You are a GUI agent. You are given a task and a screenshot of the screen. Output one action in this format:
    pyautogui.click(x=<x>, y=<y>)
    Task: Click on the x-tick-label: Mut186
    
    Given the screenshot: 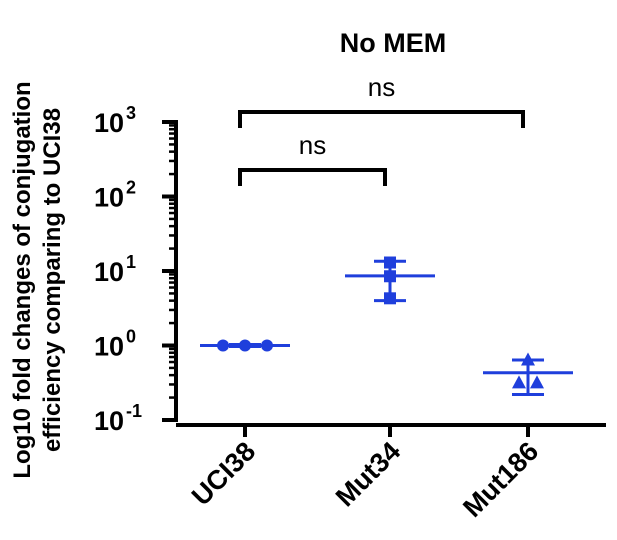 What is the action you would take?
    pyautogui.click(x=500, y=479)
    